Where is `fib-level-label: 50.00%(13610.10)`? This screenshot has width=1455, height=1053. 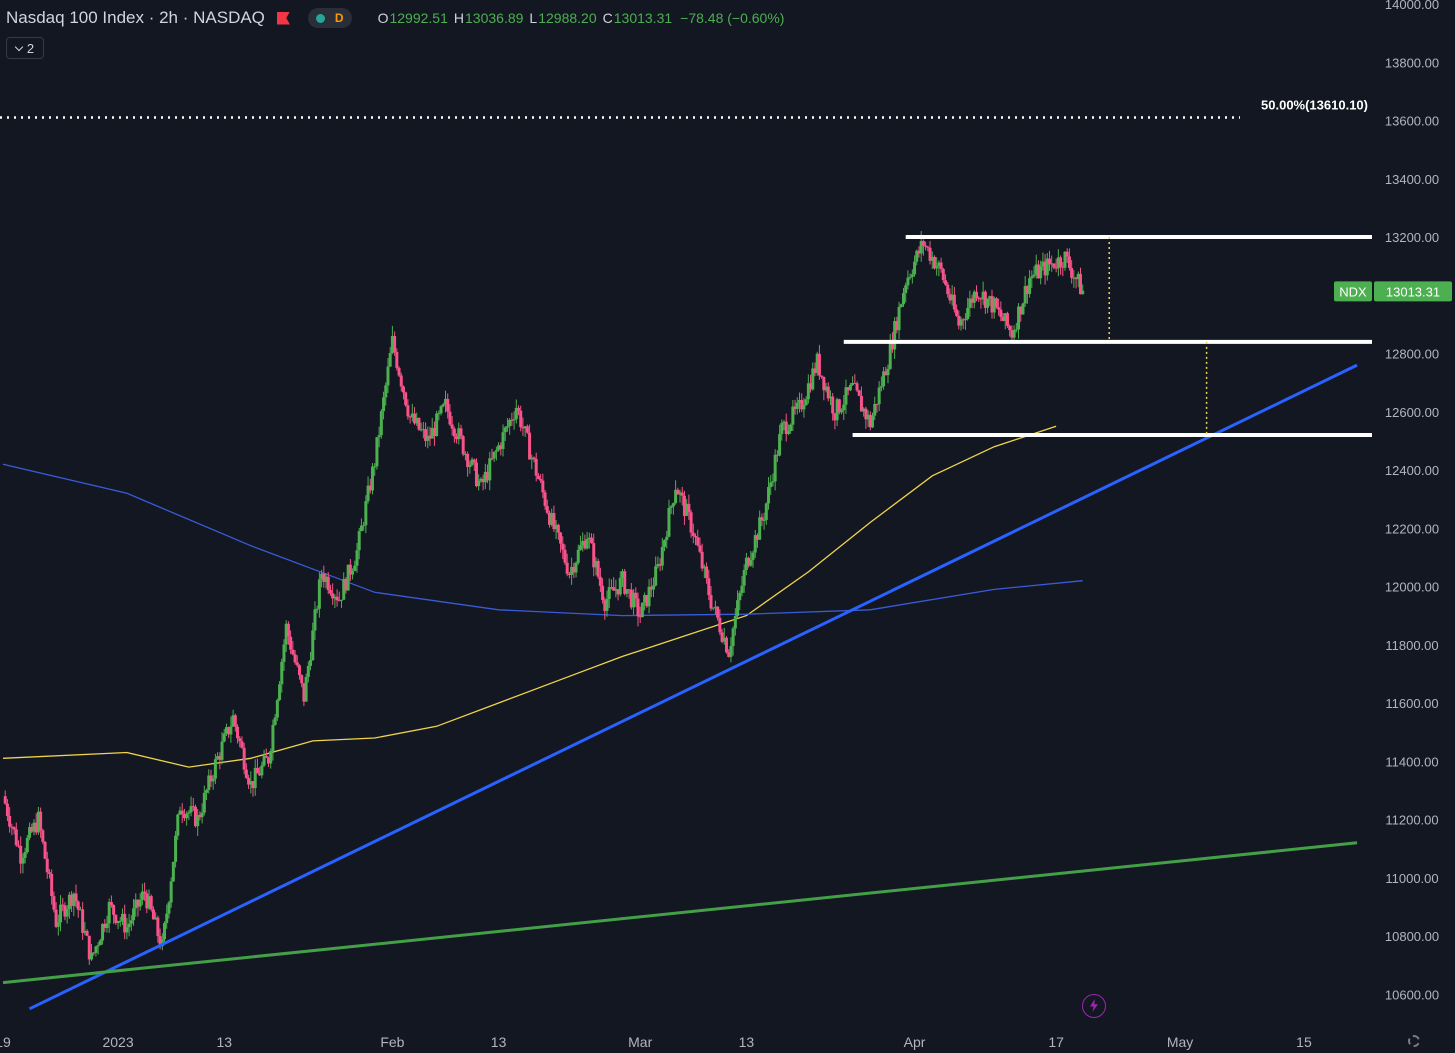
fib-level-label: 50.00%(13610.10) is located at coordinates (1314, 105).